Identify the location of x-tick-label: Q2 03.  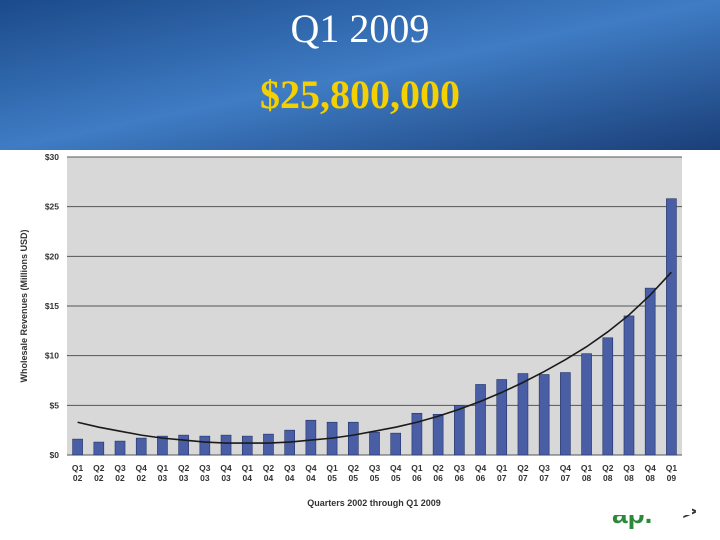
(183, 473).